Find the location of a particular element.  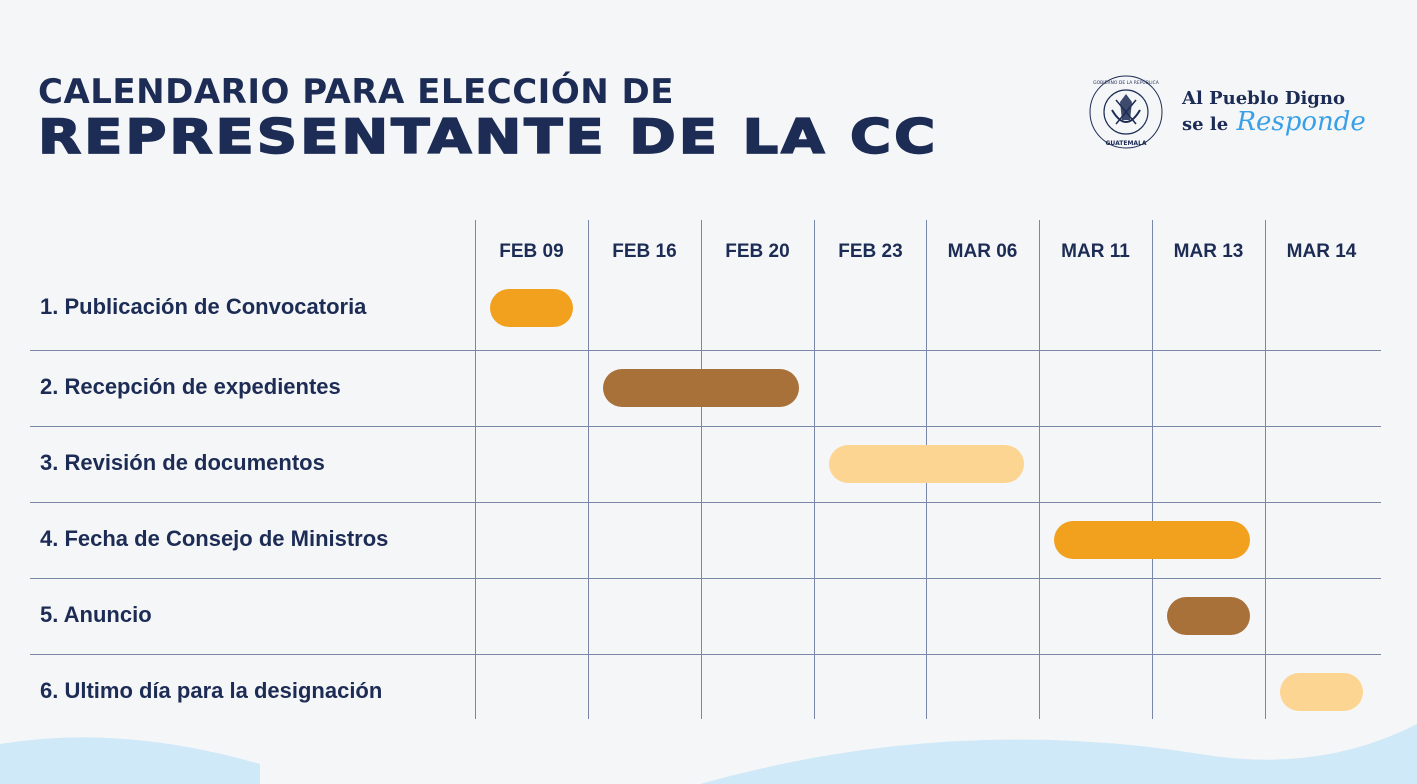

svg-text: GOBIERNO DE LA REPÚBLICA is located at coordinates (1126, 82).